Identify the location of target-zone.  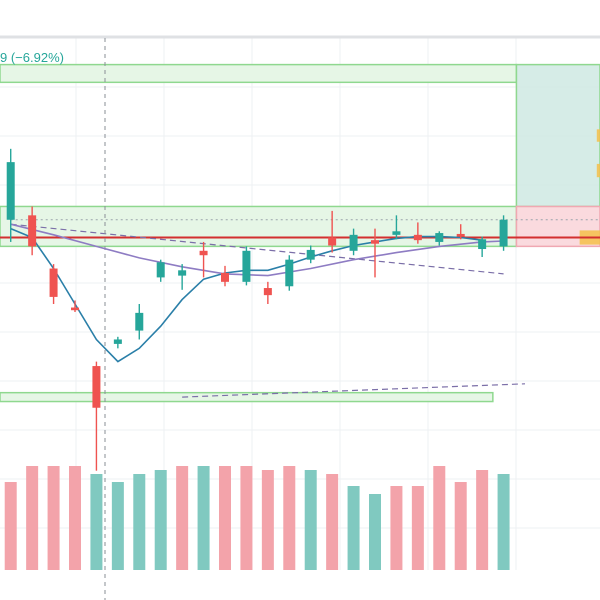
(557, 135).